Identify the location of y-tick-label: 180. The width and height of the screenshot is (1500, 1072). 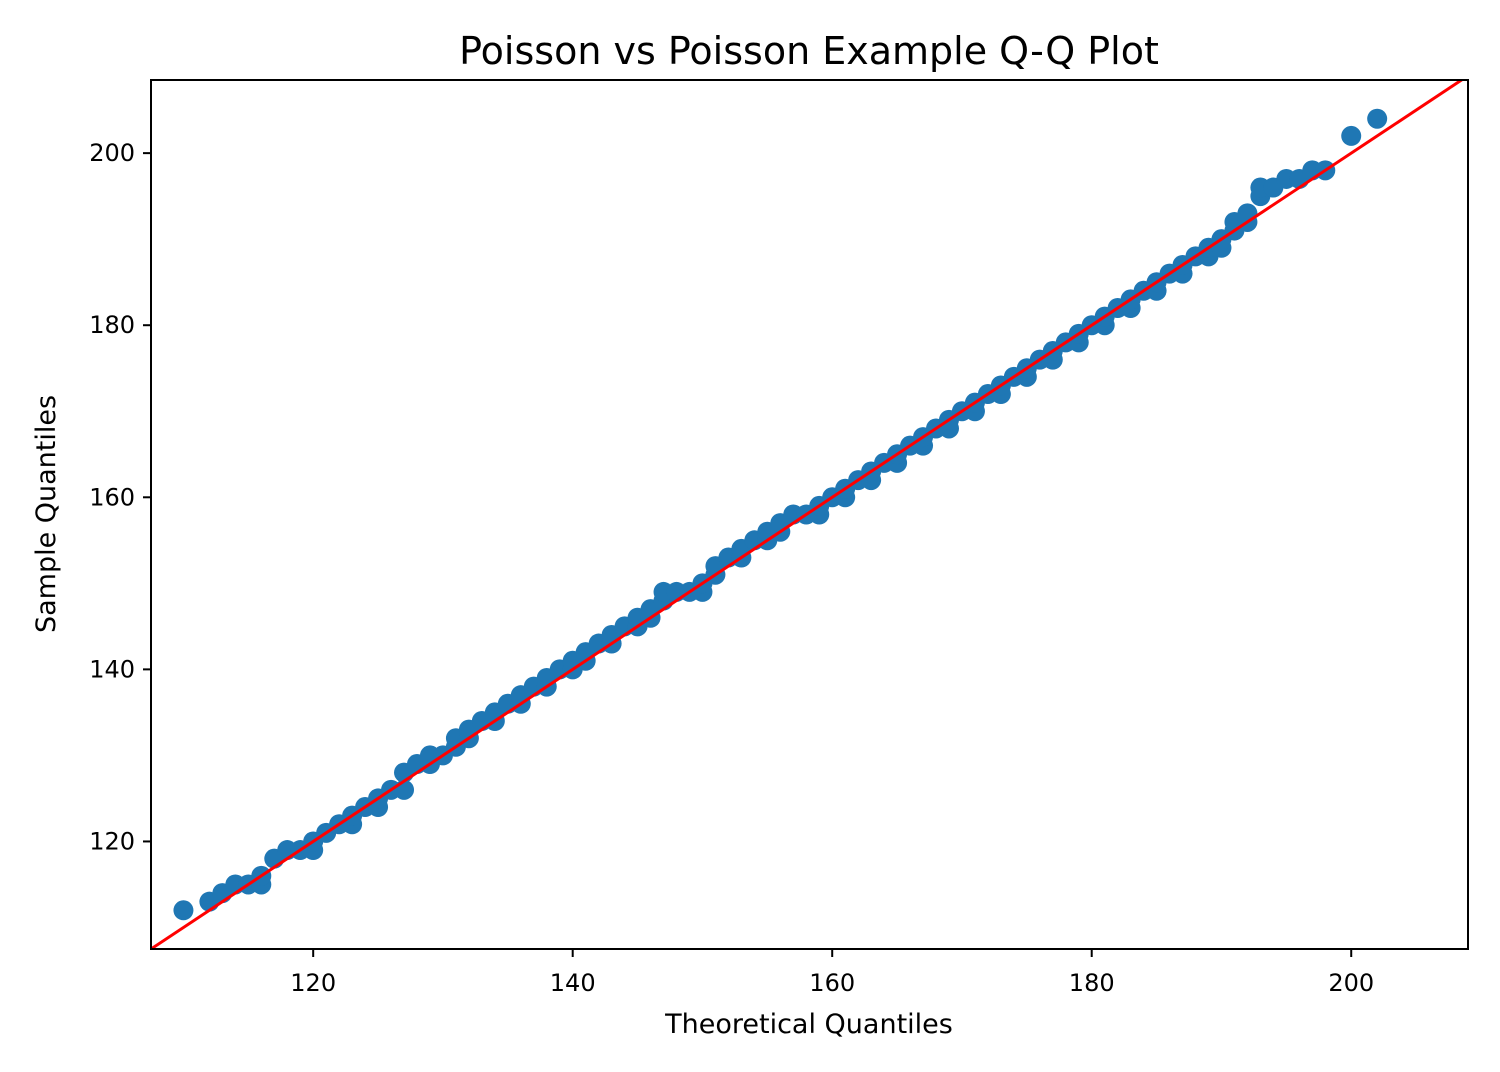
(112, 325).